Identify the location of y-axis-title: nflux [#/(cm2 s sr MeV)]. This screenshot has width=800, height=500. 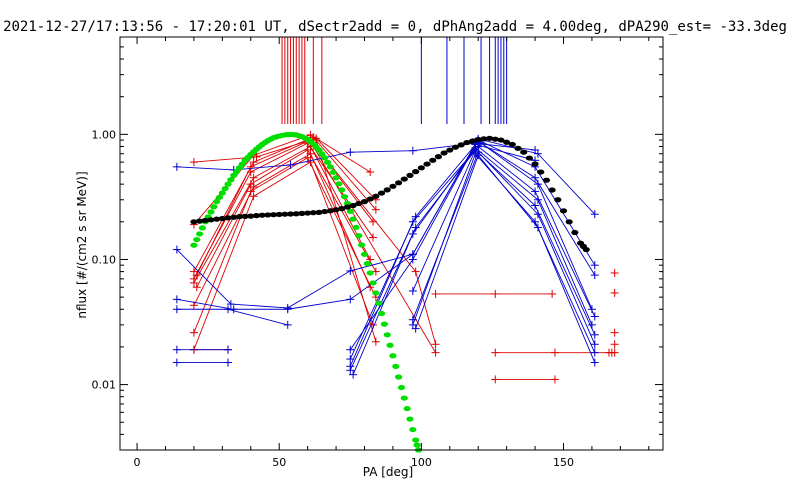
(82, 244).